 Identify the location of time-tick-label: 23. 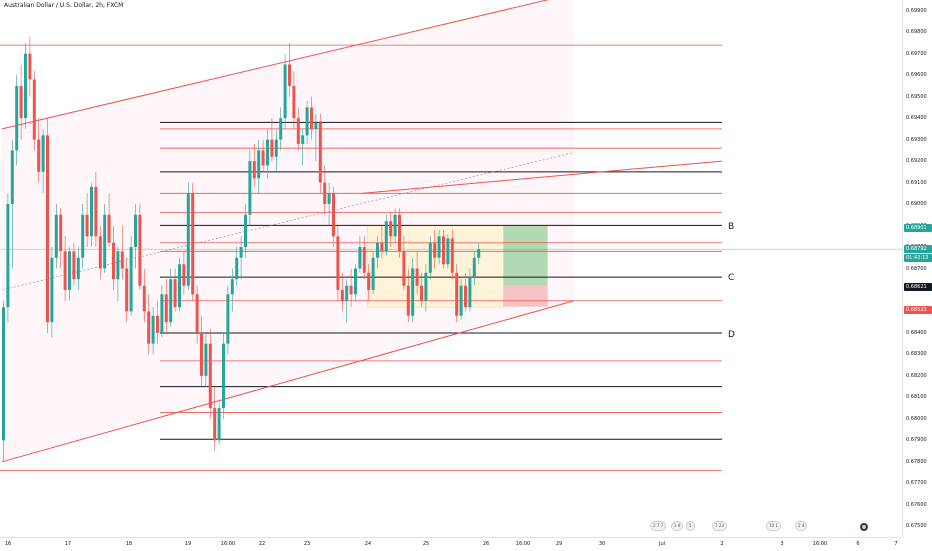
(307, 544).